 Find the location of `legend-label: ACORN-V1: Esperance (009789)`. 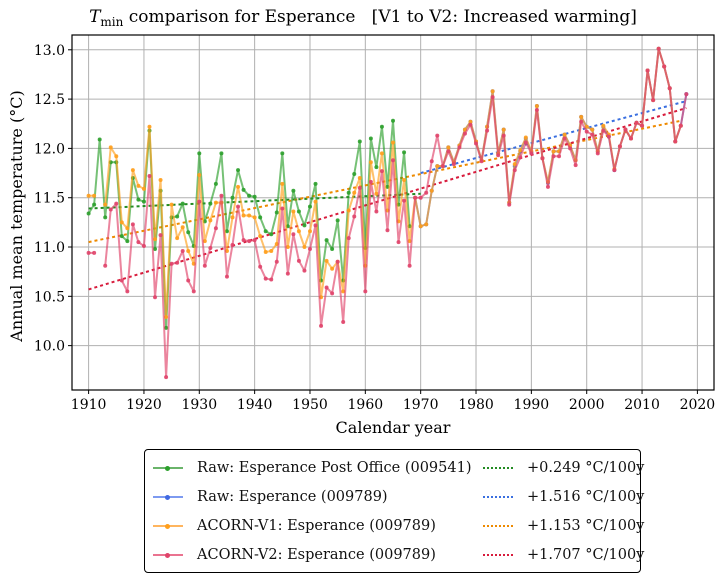

legend-label: ACORN-V1: Esperance (009789) is located at coordinates (316, 526).